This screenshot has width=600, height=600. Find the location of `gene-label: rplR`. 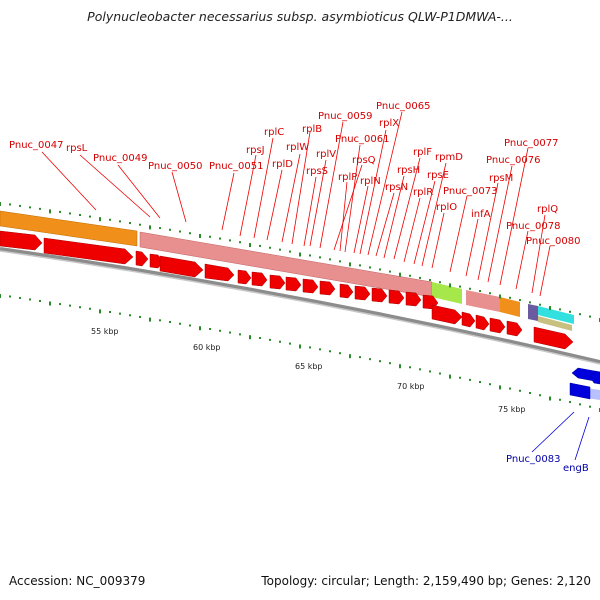

gene-label: rplR is located at coordinates (423, 192).